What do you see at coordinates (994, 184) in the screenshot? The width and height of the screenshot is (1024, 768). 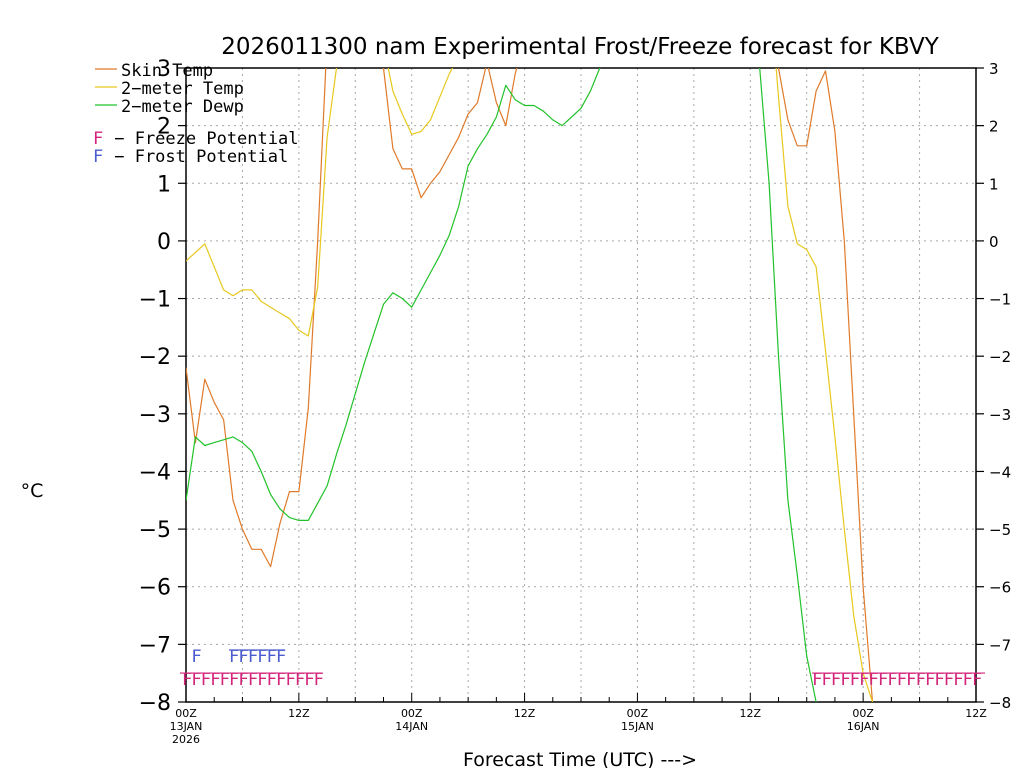 I see `y-tick-label-right: 1` at bounding box center [994, 184].